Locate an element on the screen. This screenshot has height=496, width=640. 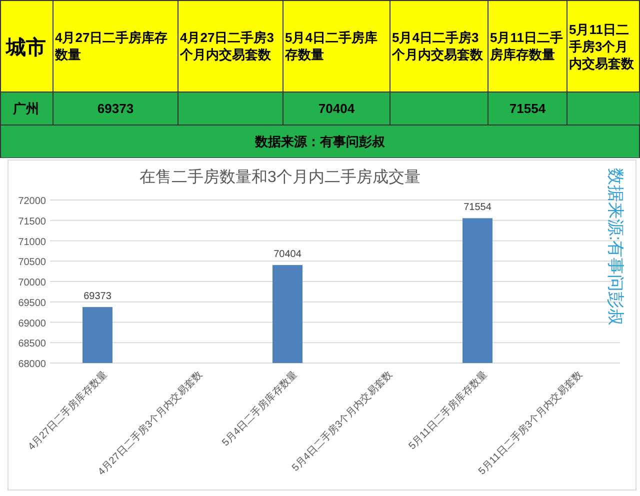
y-tick-label: 68500 is located at coordinates (32, 344).